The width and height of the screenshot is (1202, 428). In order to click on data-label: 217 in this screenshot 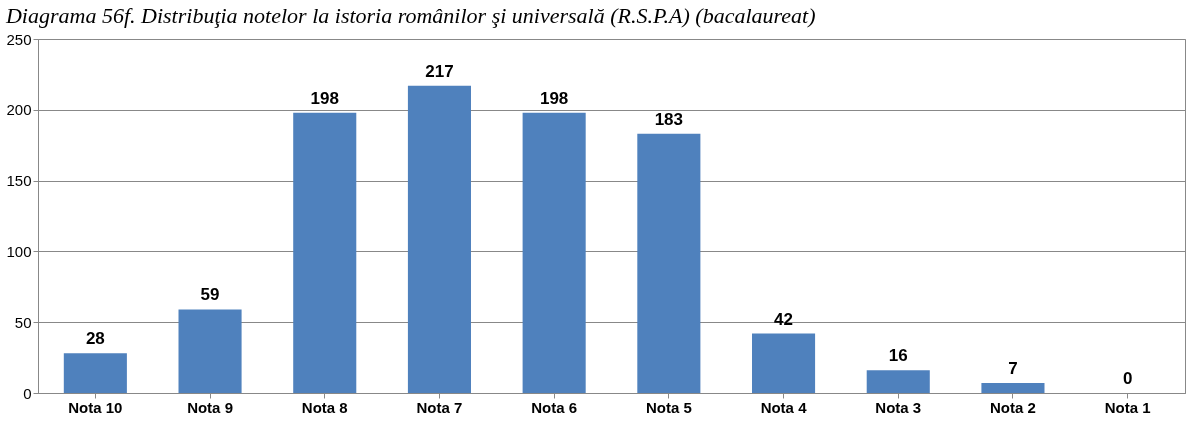, I will do `click(439, 71)`.